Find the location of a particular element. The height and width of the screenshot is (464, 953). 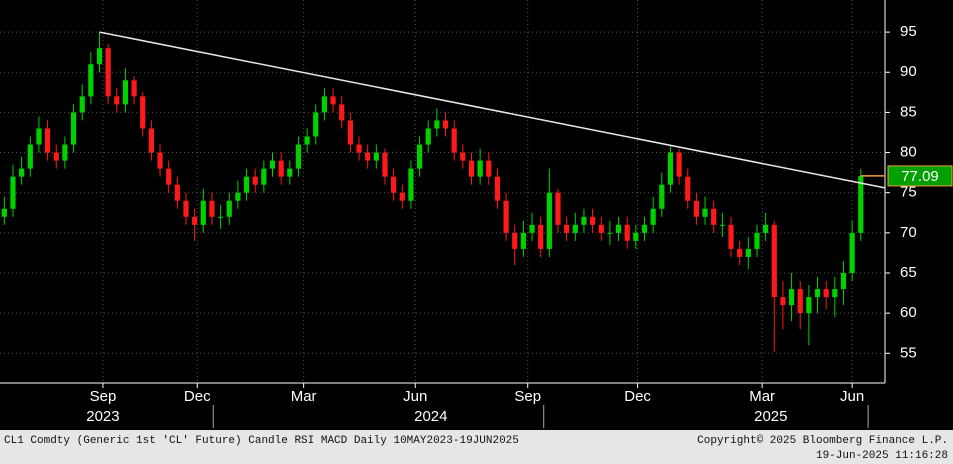

footer-band is located at coordinates (476, 447).